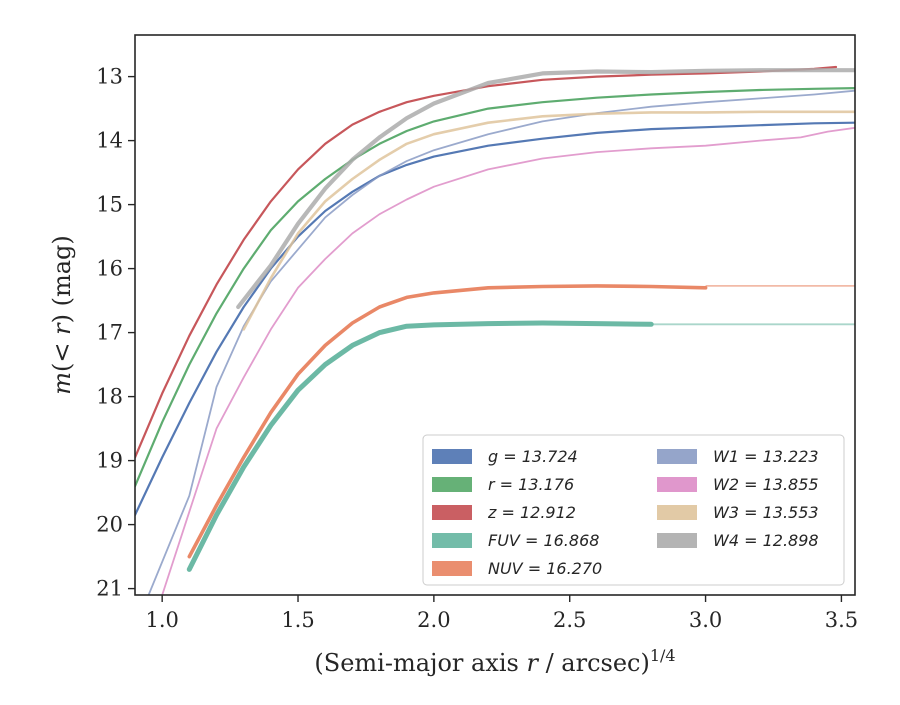  I want to click on legend-label-w3: W3 = 13.553, so click(766, 512).